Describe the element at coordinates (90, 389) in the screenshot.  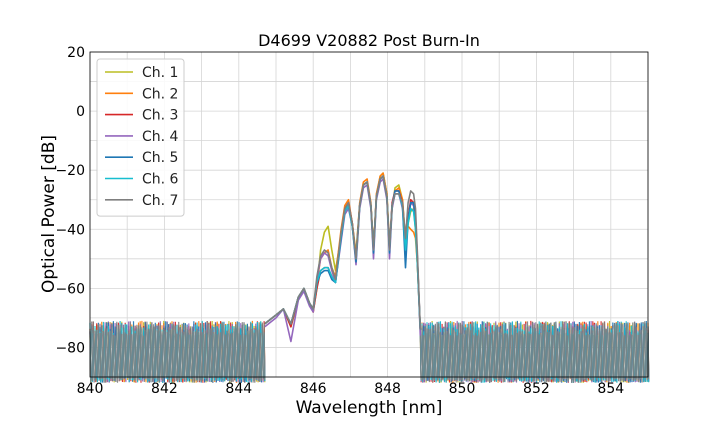
I see `x-tick-label: 840` at that location.